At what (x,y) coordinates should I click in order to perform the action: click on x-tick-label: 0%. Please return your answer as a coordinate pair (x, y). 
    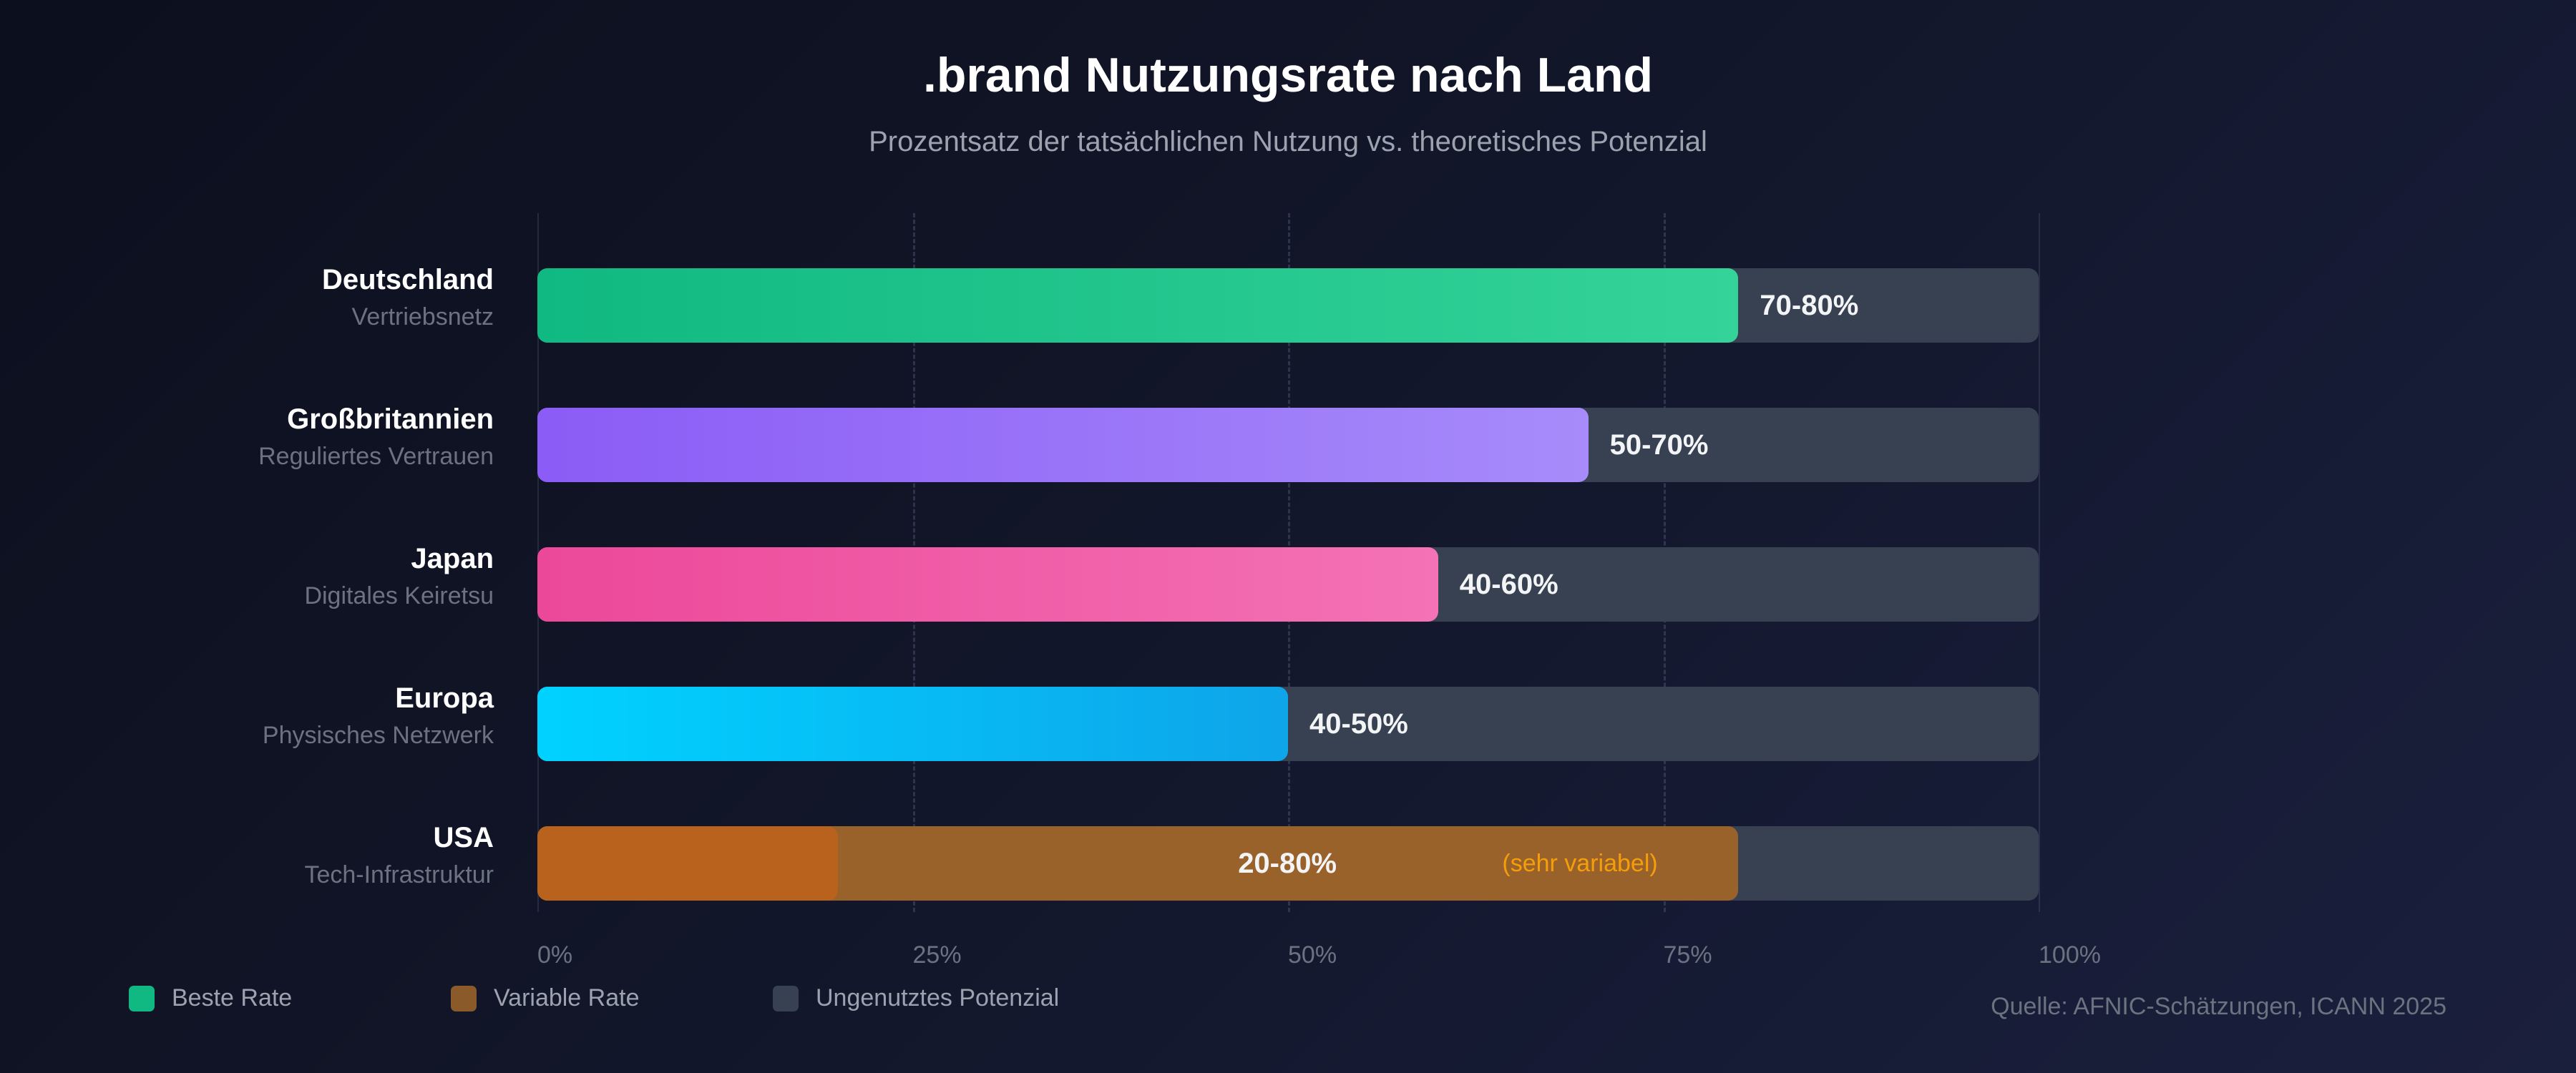
    Looking at the image, I should click on (555, 955).